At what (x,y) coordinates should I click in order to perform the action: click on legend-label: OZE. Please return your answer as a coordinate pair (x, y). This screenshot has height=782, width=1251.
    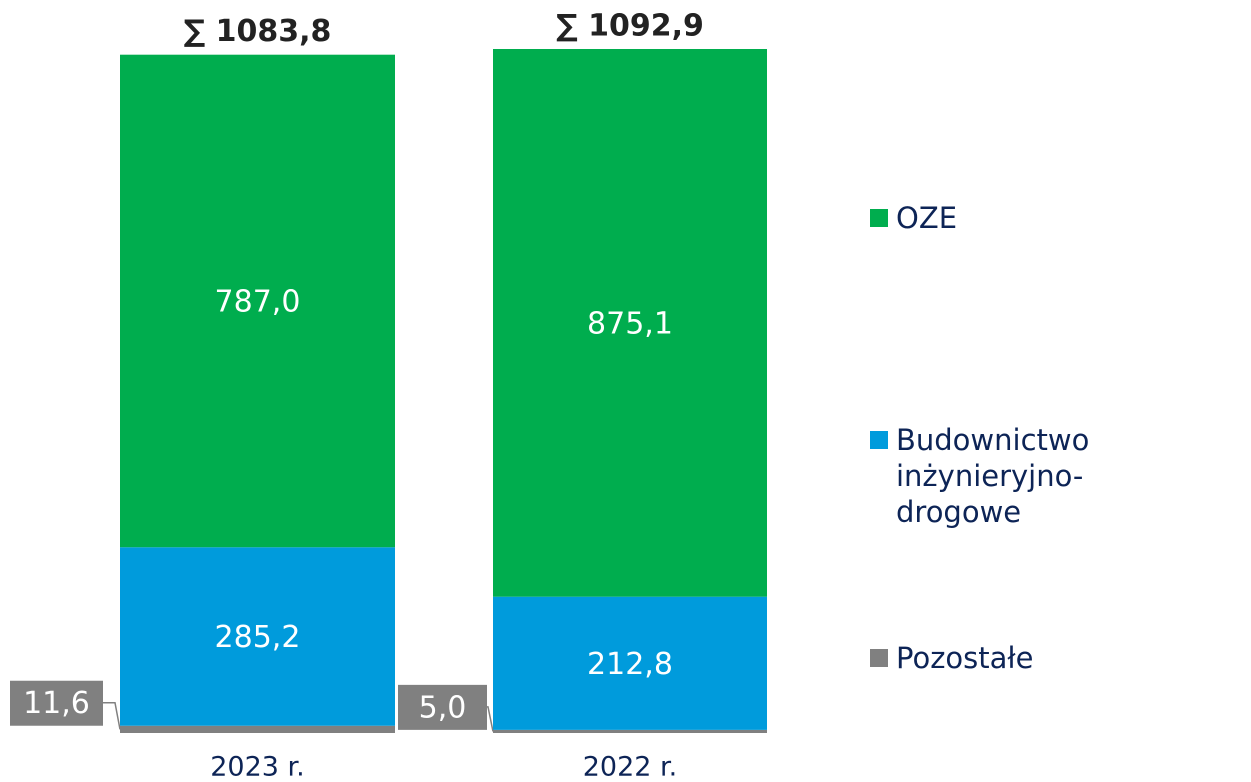
    Looking at the image, I should click on (927, 218).